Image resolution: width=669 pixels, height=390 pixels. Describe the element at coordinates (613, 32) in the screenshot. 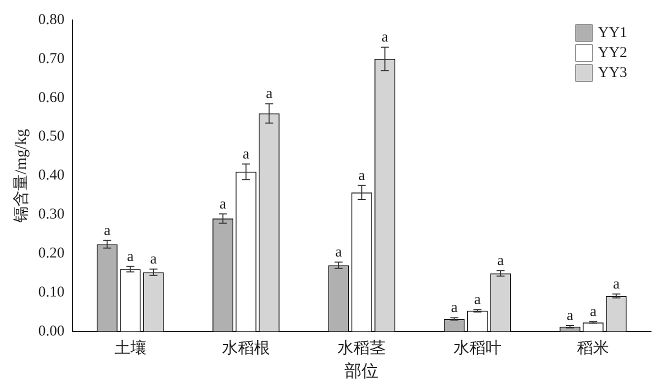

I see `legend-label: YY1` at that location.